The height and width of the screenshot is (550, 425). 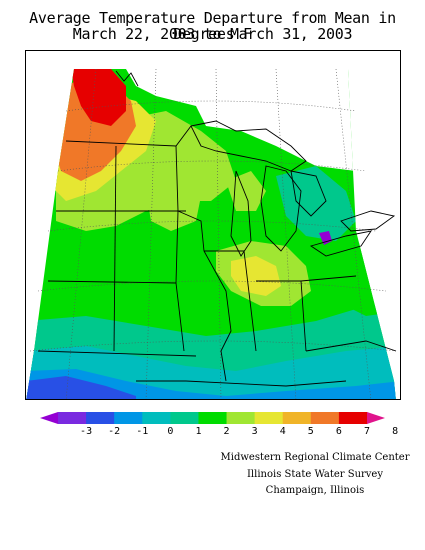 I want to click on legend-tick-label: 1, so click(x=198, y=431).